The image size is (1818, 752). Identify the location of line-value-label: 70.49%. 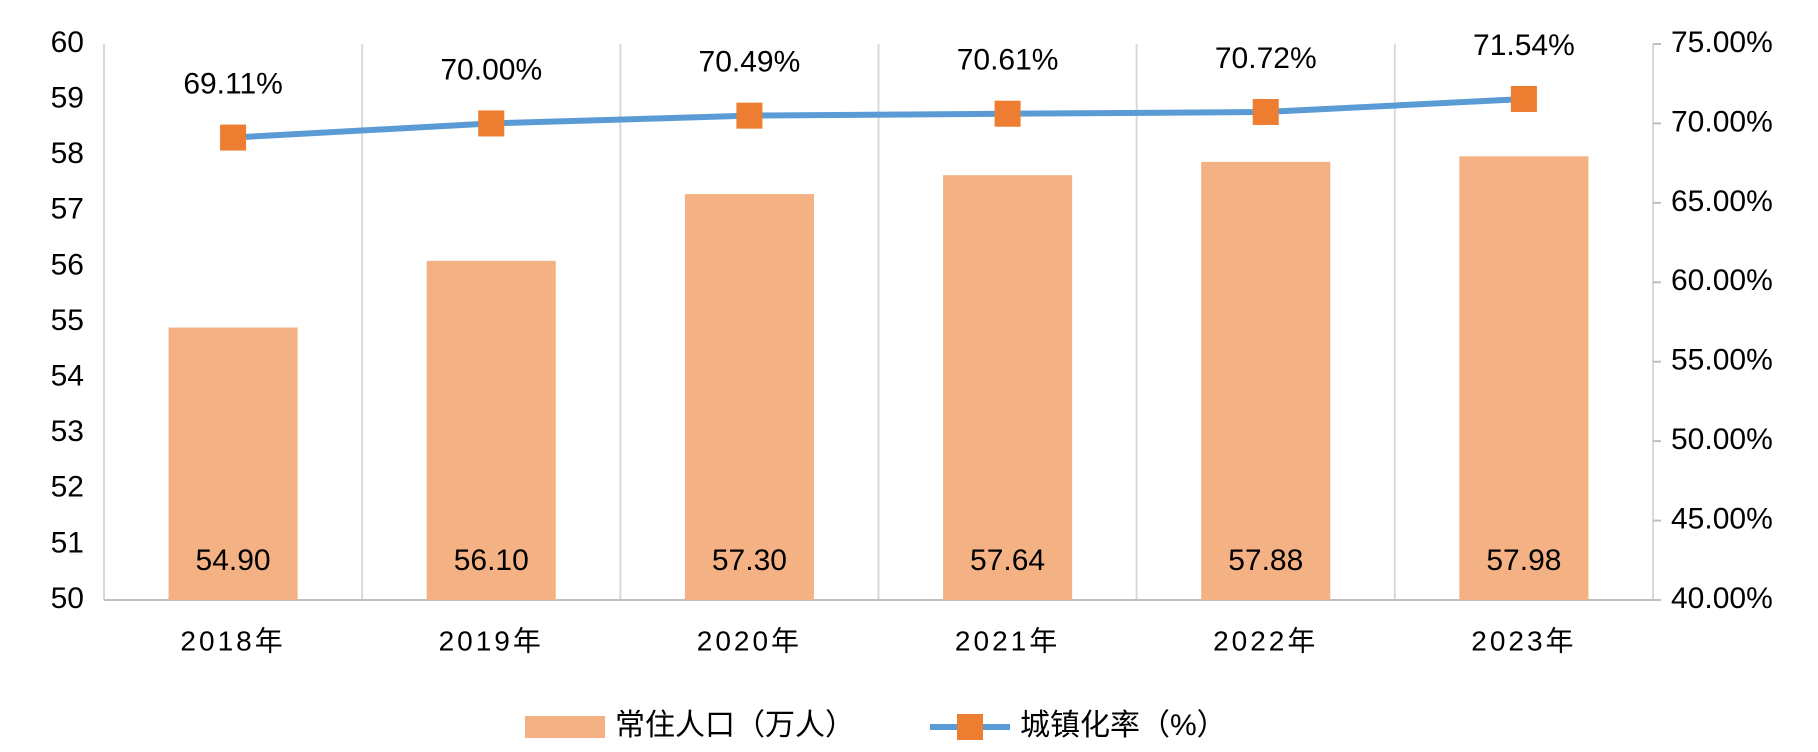
(750, 62).